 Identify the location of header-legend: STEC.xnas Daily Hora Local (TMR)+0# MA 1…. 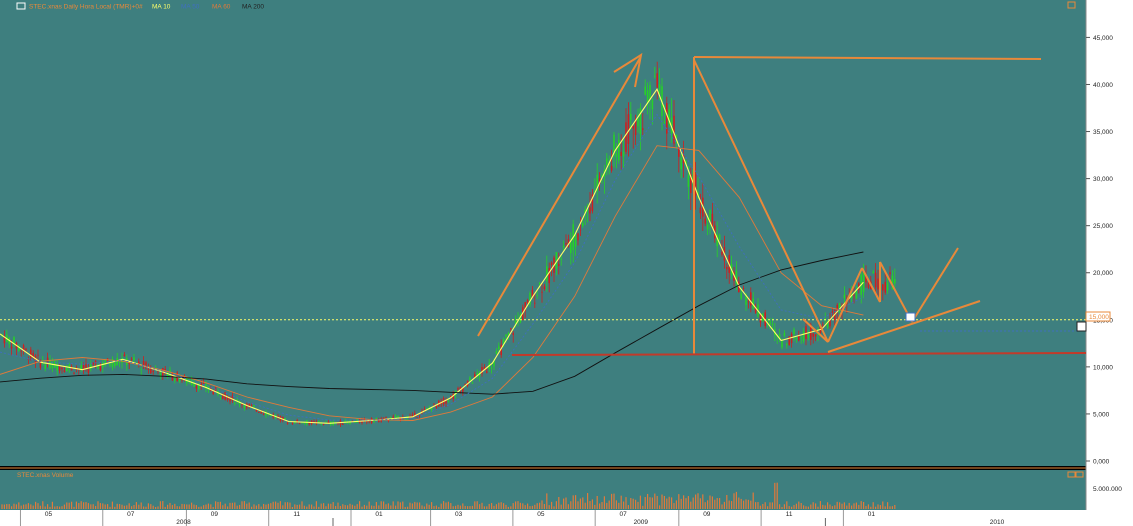
(140, 6).